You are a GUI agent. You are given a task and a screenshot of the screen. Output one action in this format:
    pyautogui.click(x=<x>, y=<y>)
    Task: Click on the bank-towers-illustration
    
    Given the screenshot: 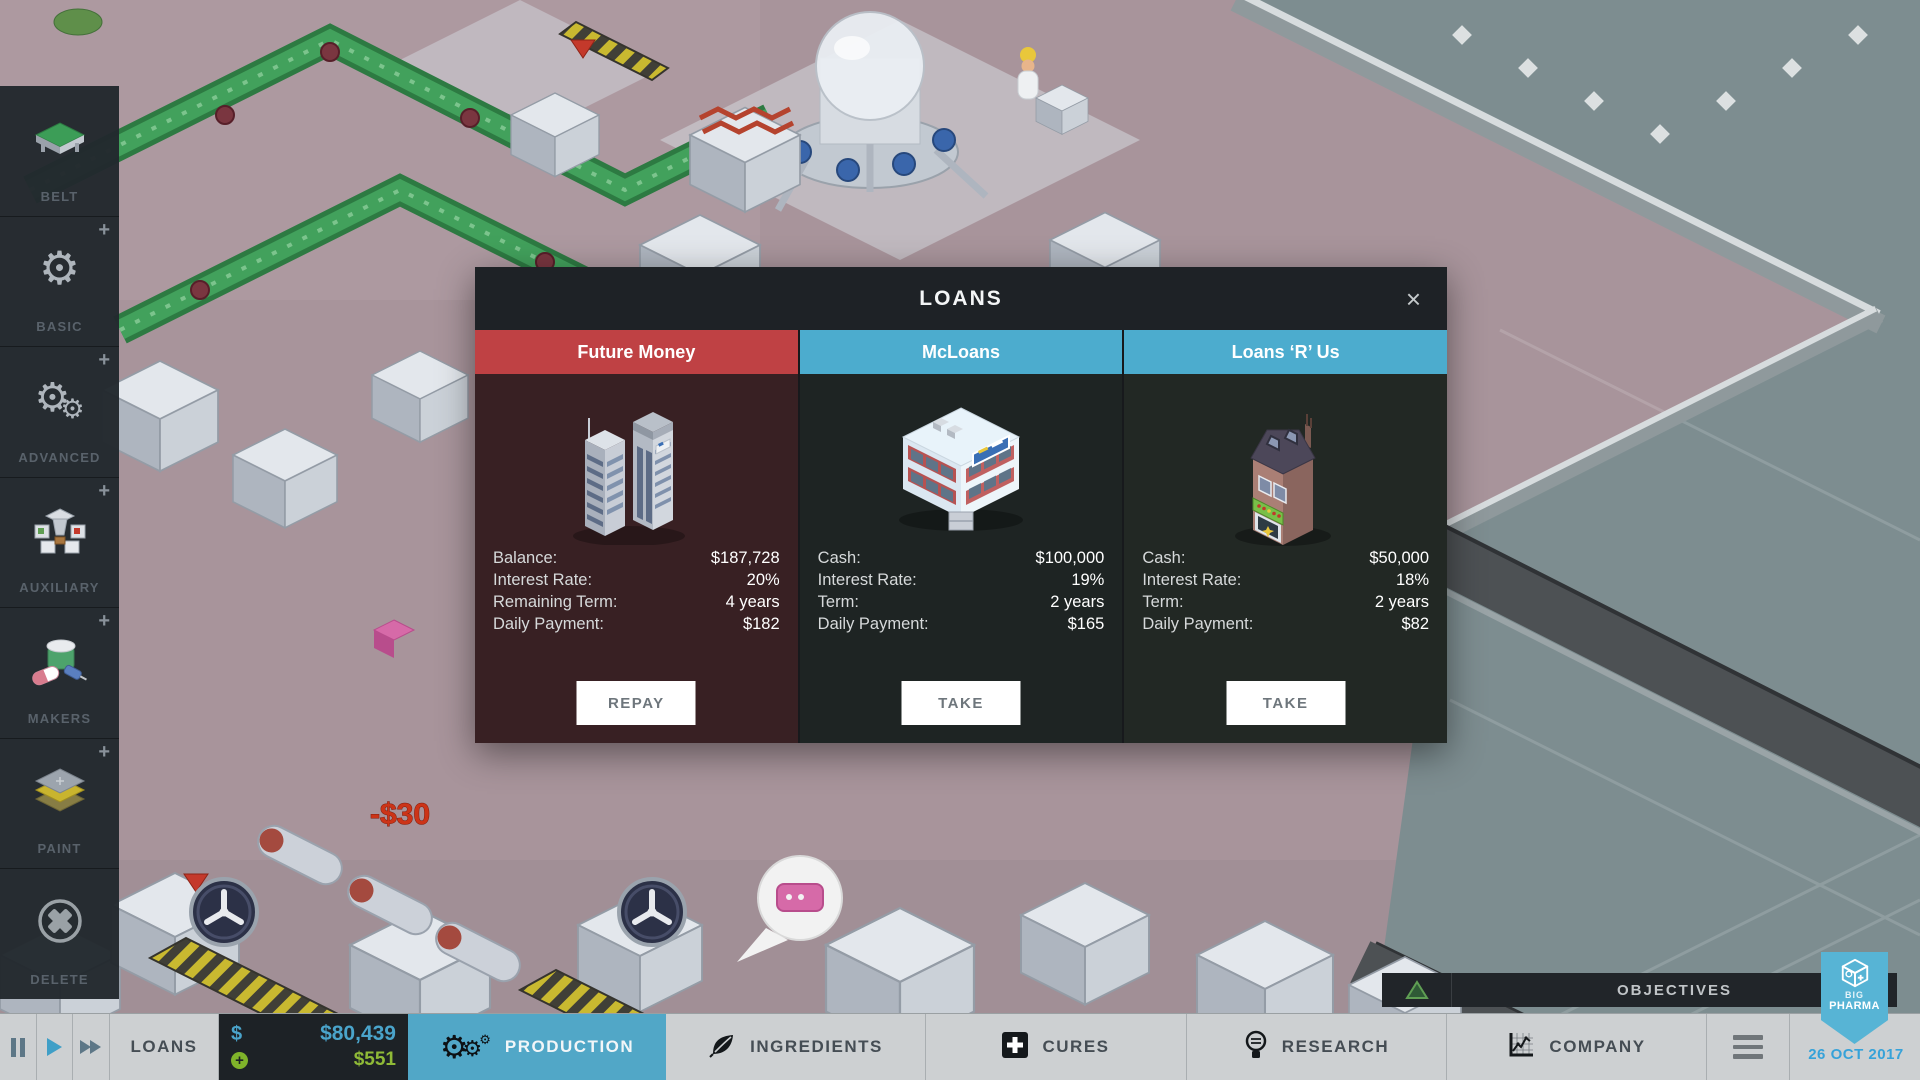 What is the action you would take?
    pyautogui.click(x=636, y=470)
    